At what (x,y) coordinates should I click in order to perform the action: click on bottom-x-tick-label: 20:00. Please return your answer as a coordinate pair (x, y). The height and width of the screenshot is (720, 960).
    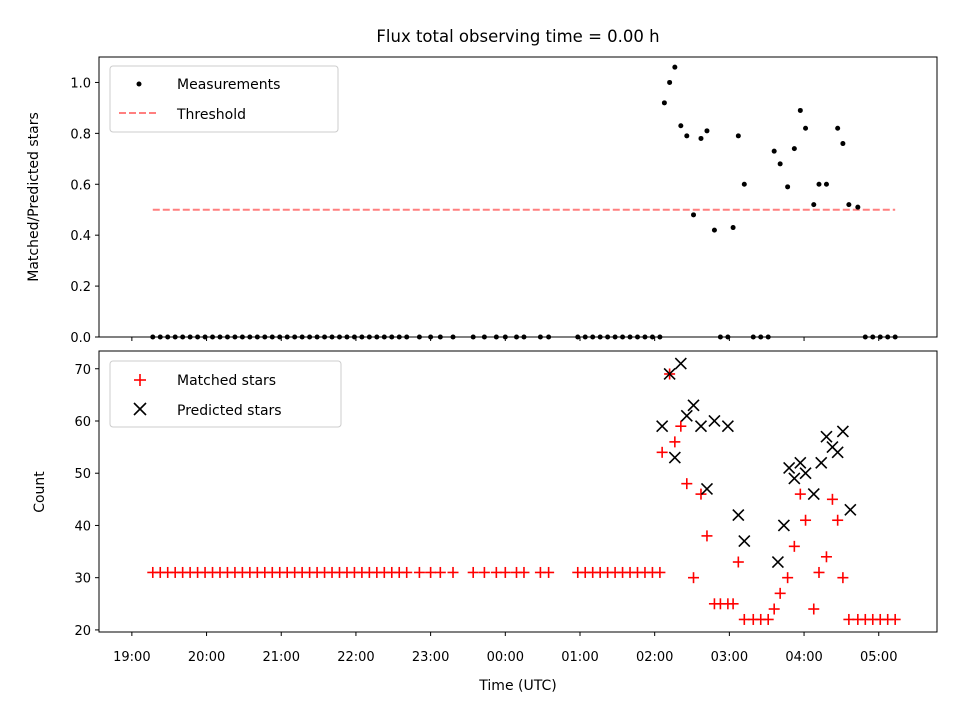
    Looking at the image, I should click on (206, 657).